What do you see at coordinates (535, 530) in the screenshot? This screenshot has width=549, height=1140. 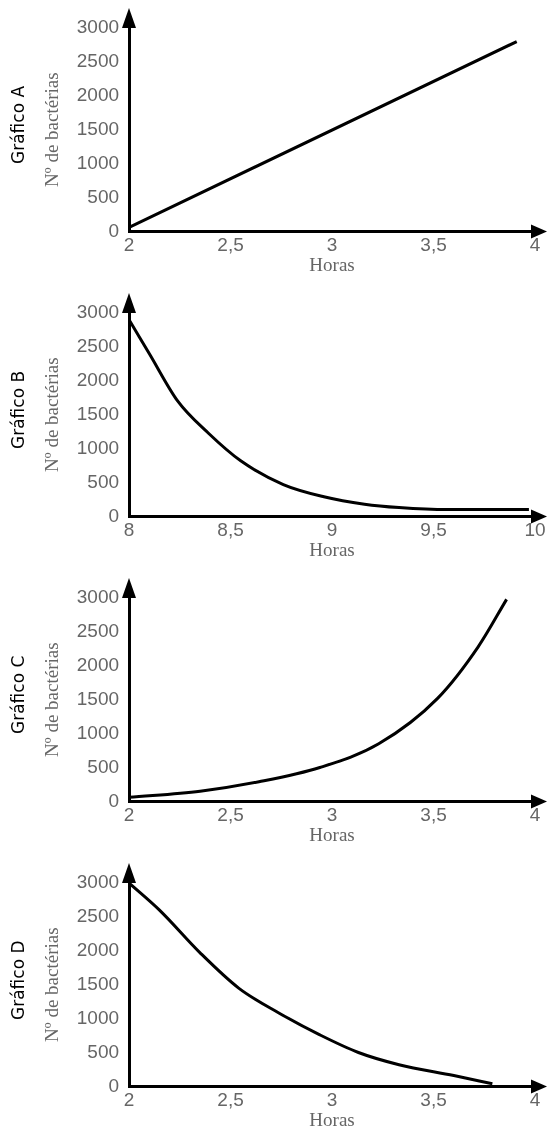 I see `x-tick-label: 10` at bounding box center [535, 530].